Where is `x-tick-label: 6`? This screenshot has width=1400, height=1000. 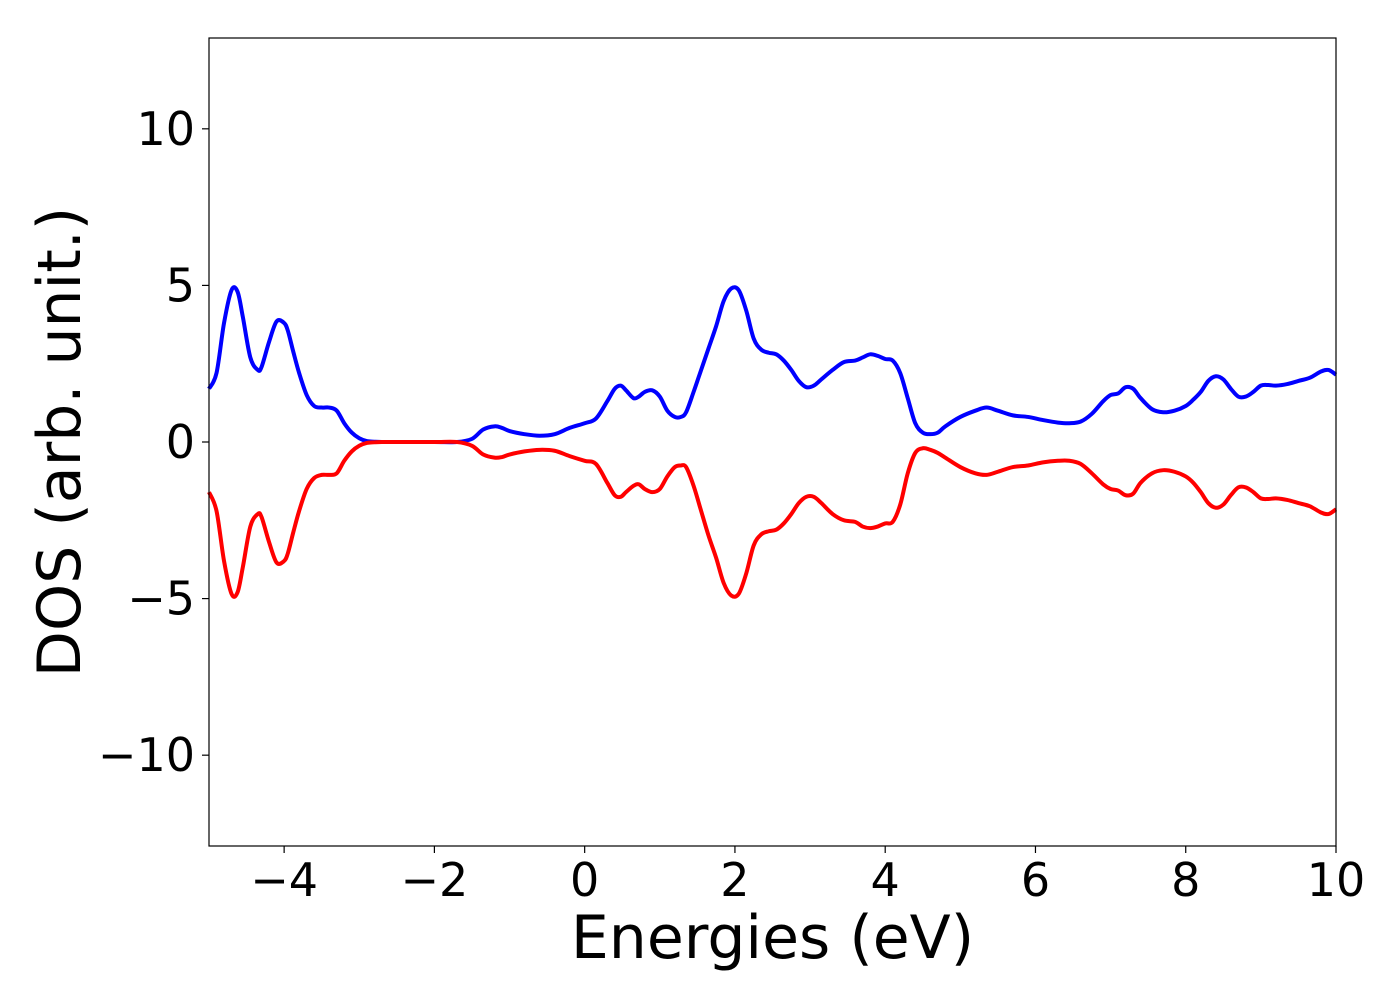
x-tick-label: 6 is located at coordinates (1035, 880).